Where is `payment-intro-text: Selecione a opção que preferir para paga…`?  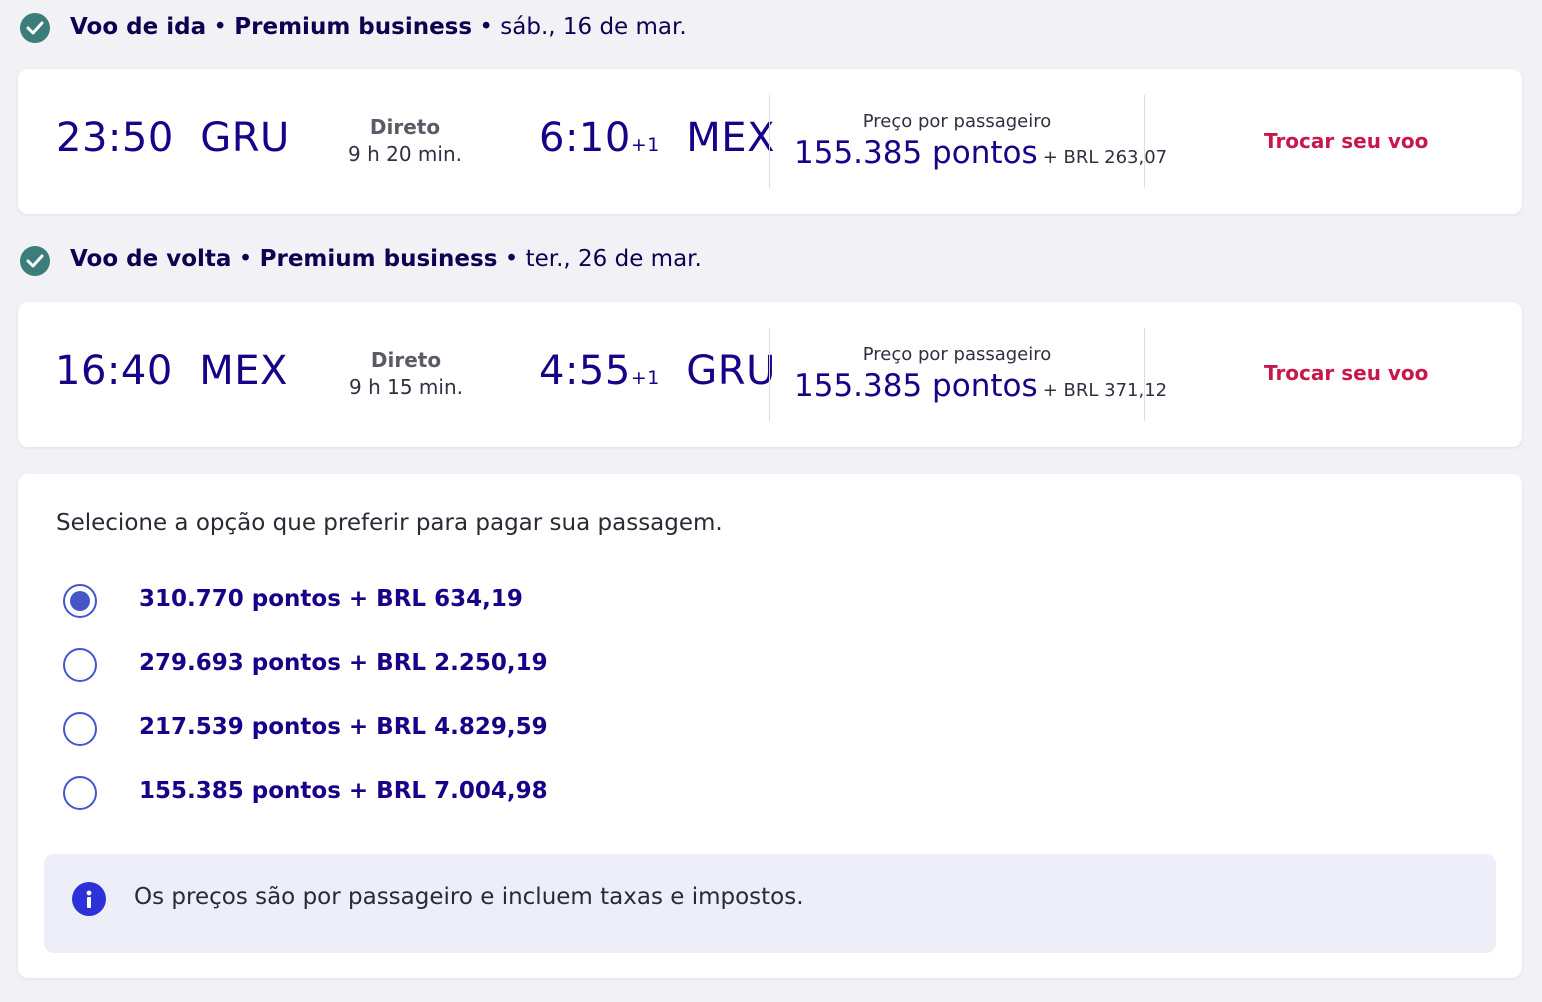
payment-intro-text: Selecione a opção que preferir para paga… is located at coordinates (389, 523).